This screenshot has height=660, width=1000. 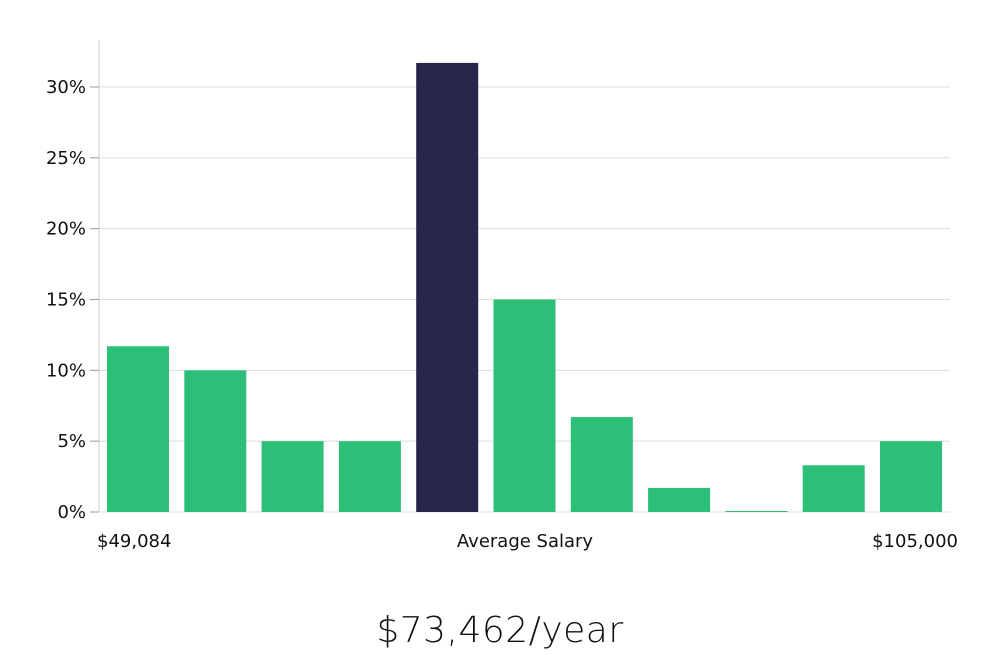 What do you see at coordinates (525, 541) in the screenshot?
I see `x-label-center: Average Salary` at bounding box center [525, 541].